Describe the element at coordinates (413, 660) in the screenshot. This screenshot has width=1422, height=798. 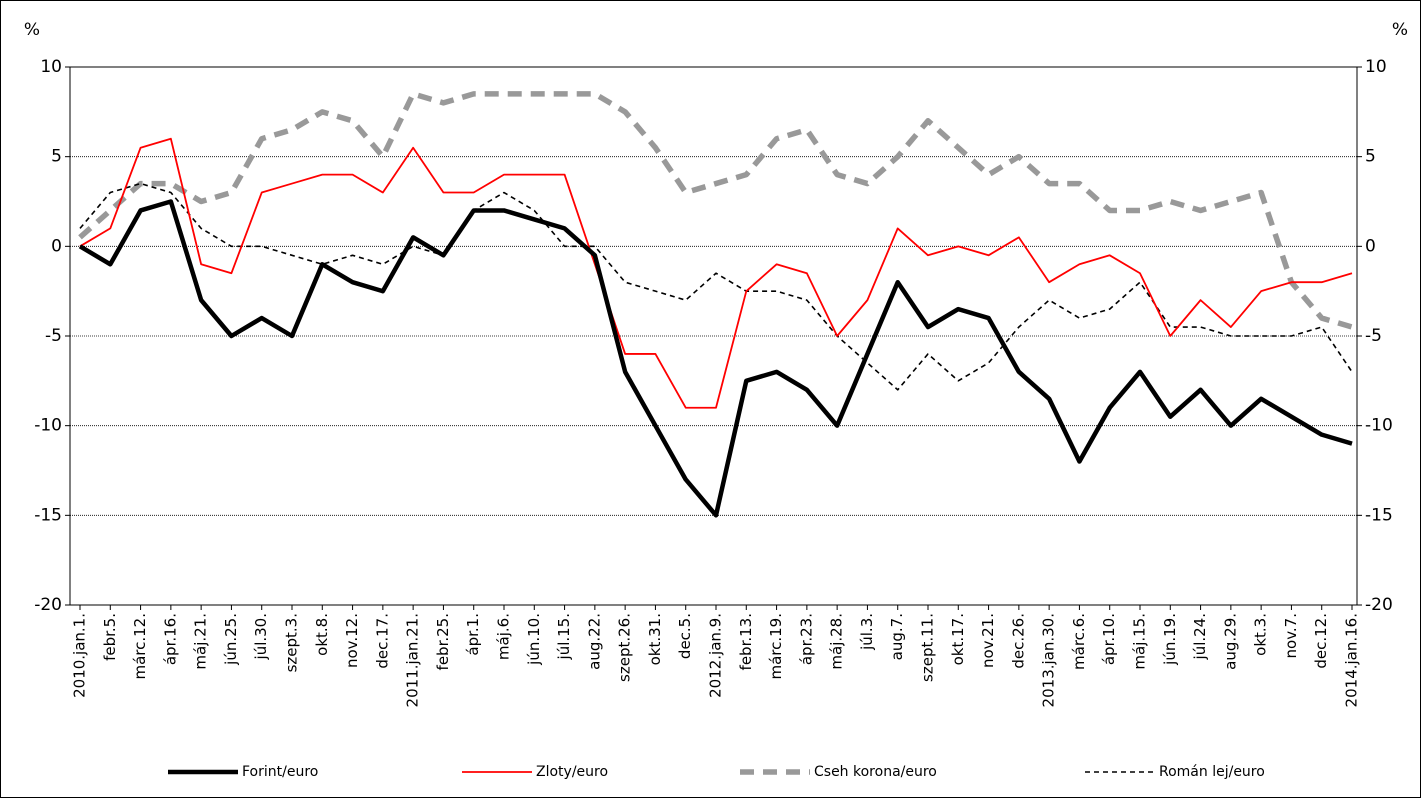
I see `x-tick-label: 2011.jan.21.` at that location.